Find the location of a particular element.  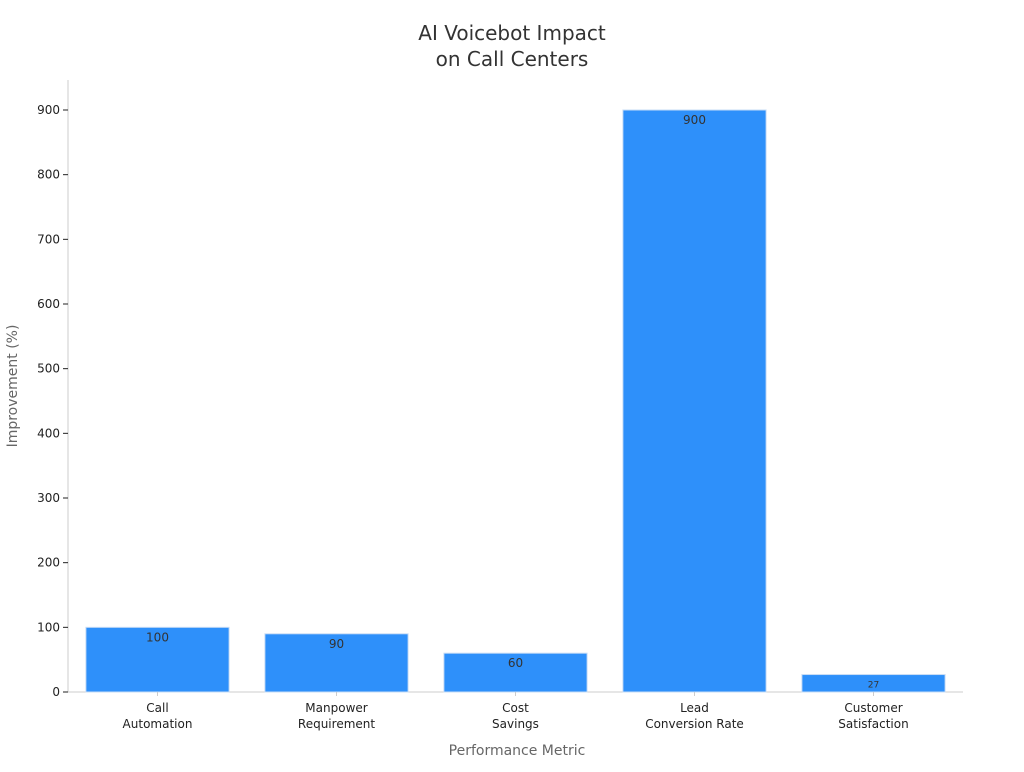

bar-value-label: 100 is located at coordinates (157, 637).